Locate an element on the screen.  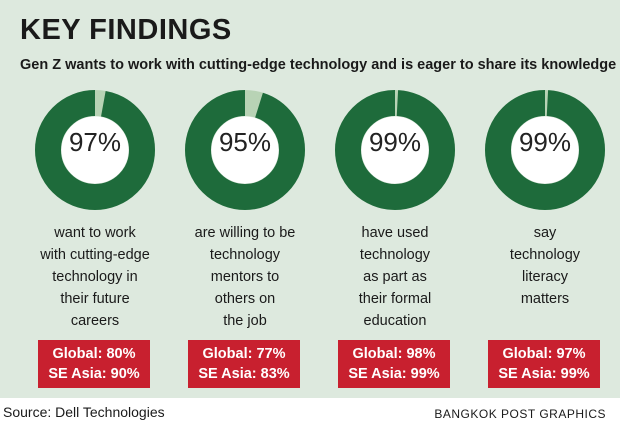
description-line: education is located at coordinates (395, 321).